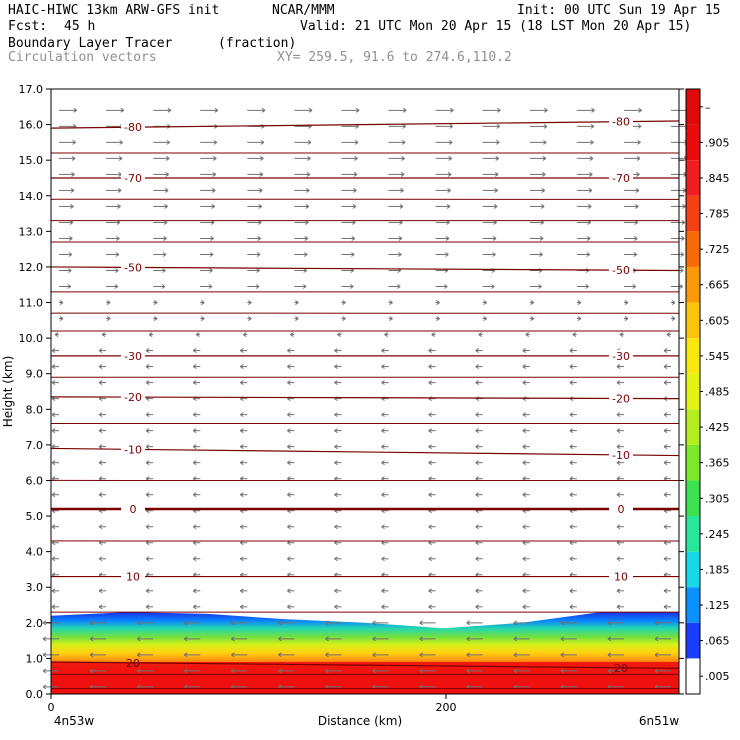 This screenshot has height=740, width=740. I want to click on colorbar-label: .905, so click(717, 142).